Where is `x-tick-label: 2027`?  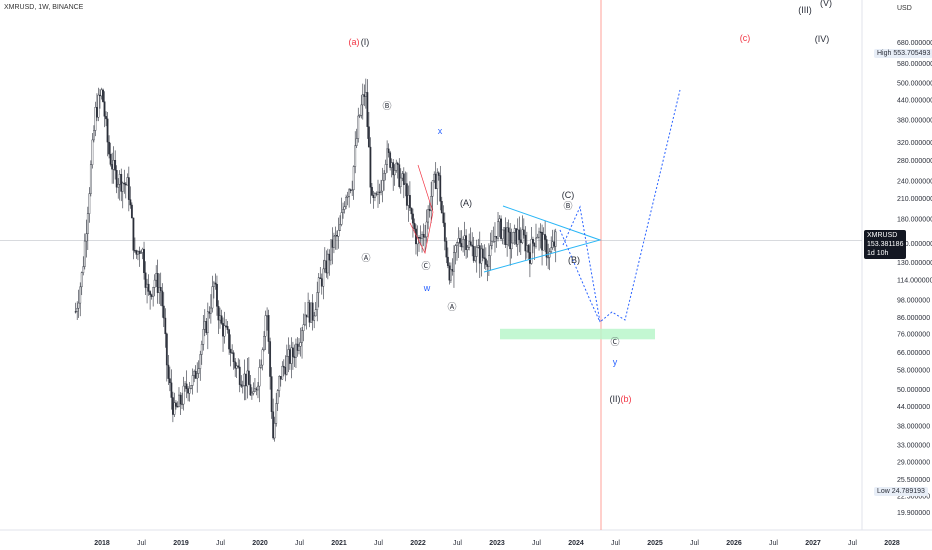 x-tick-label: 2027 is located at coordinates (813, 543).